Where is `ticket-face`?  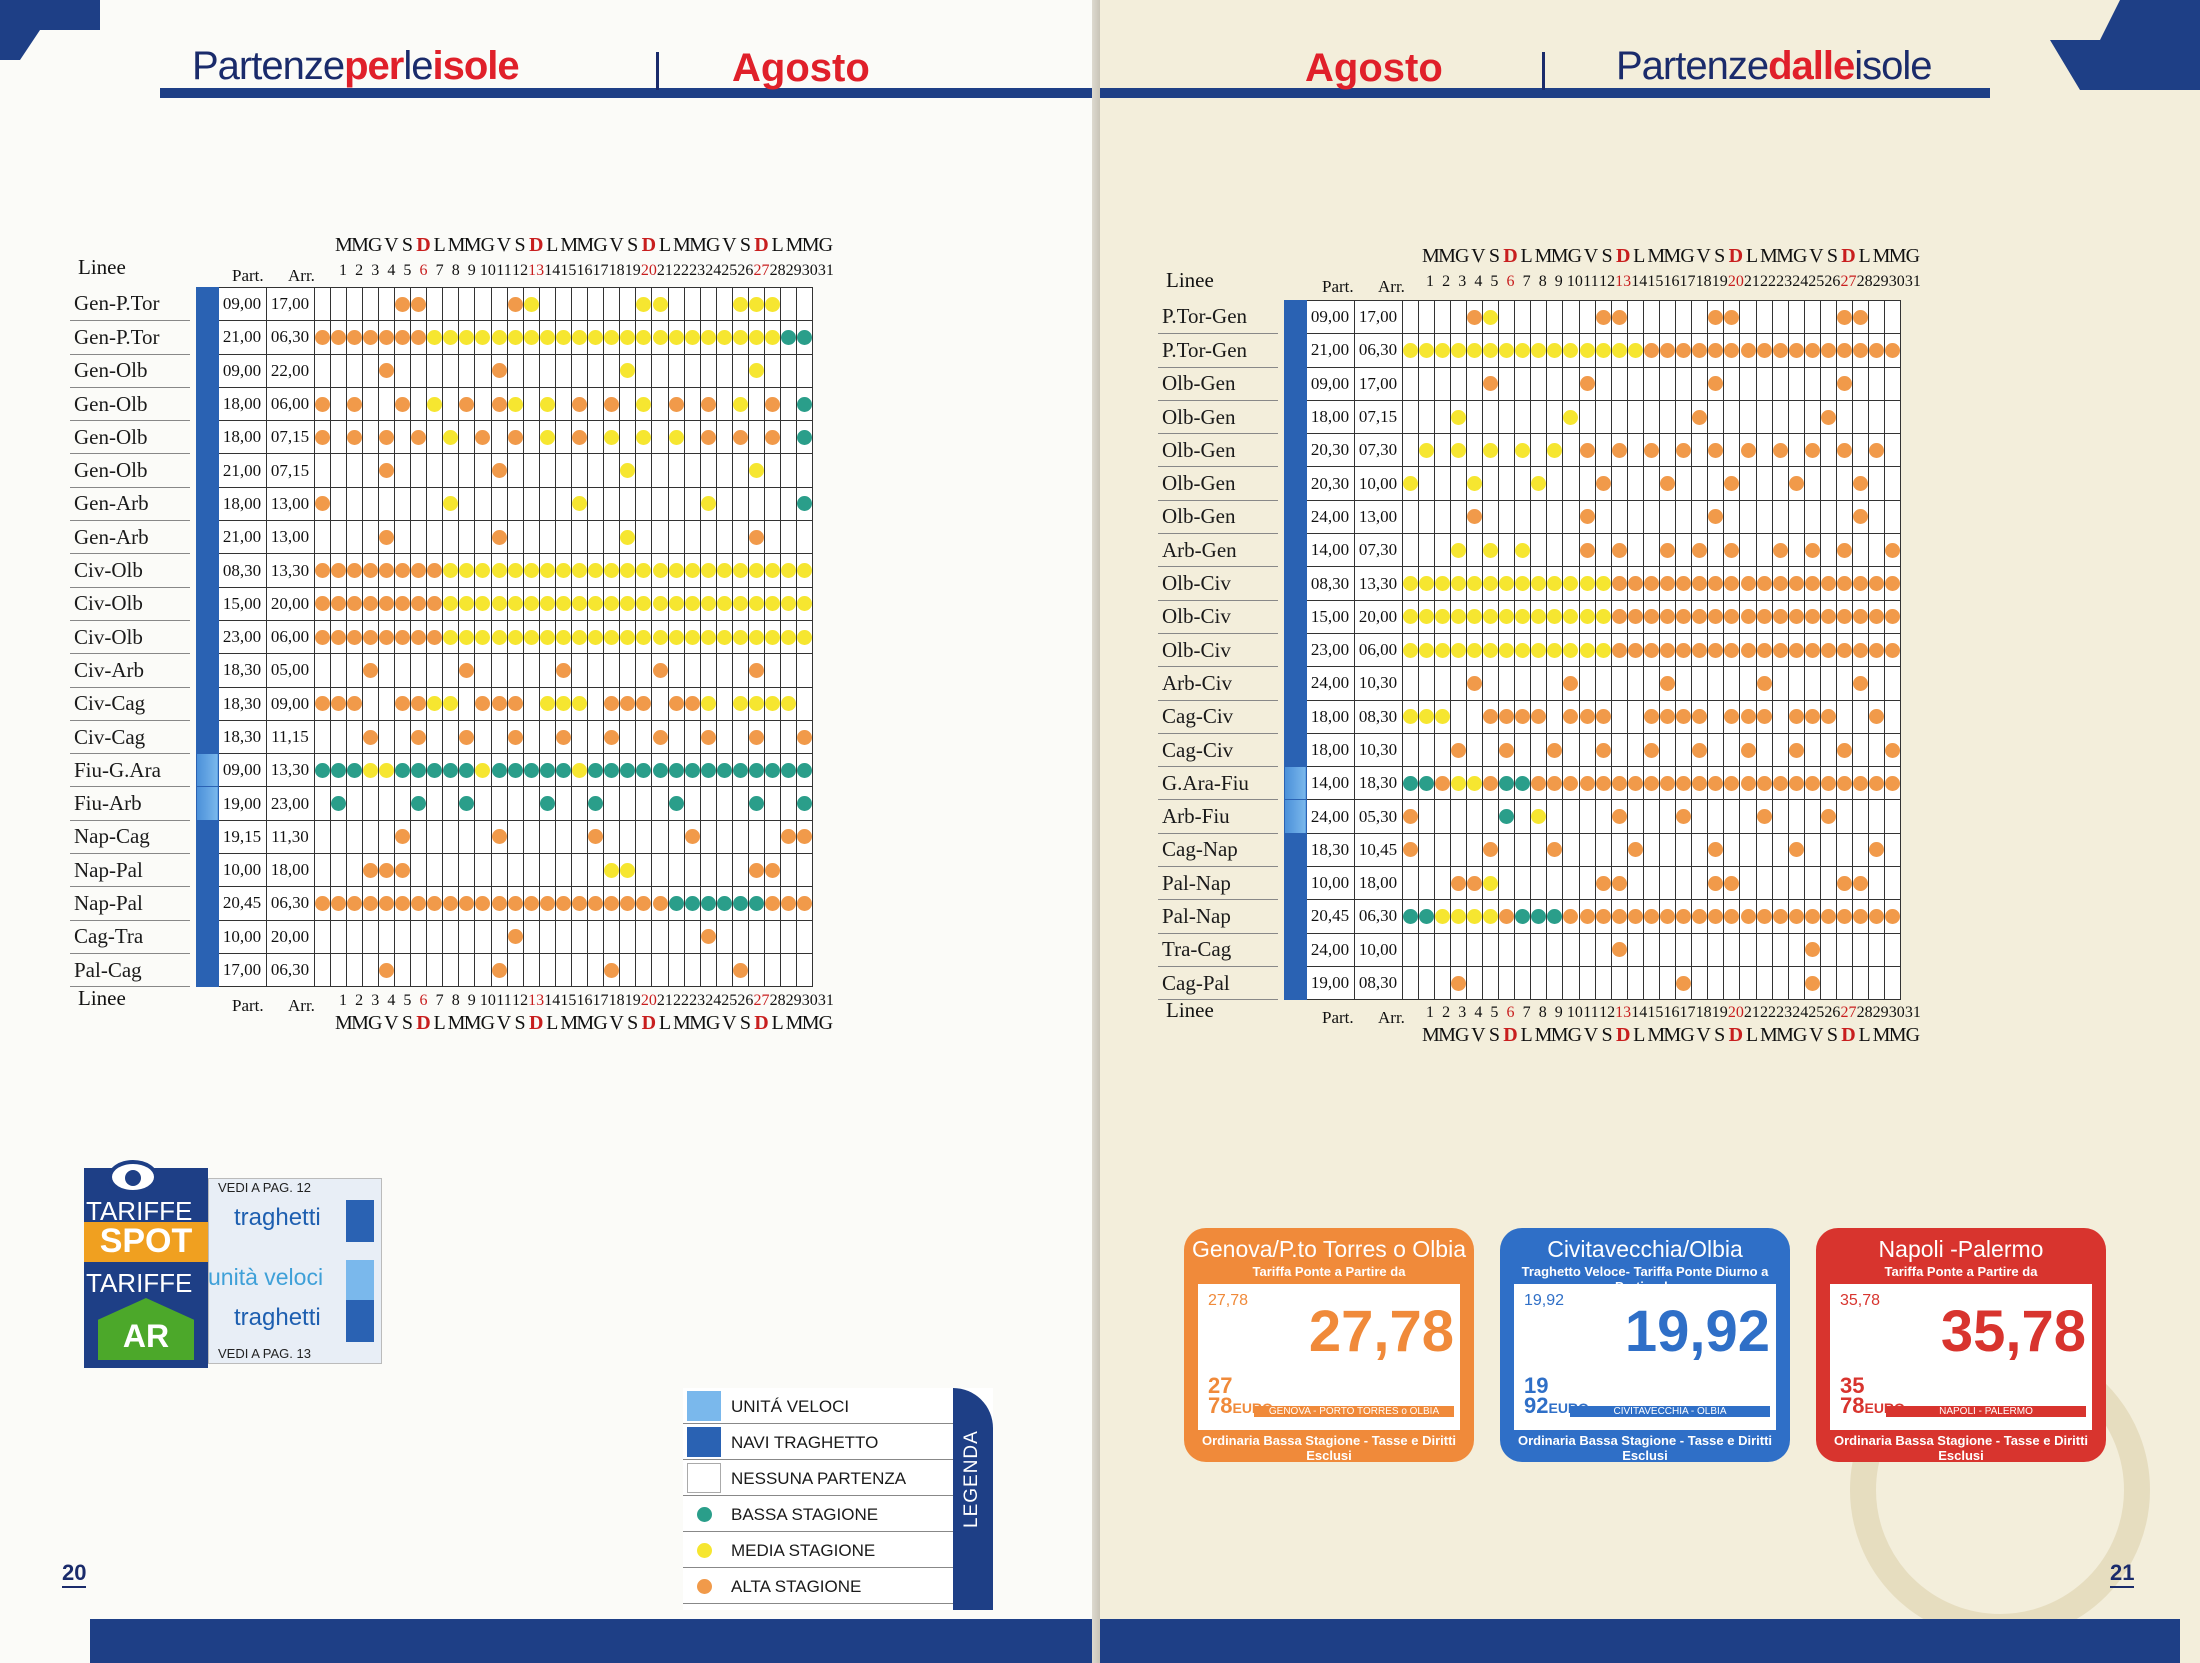
ticket-face is located at coordinates (1329, 1357).